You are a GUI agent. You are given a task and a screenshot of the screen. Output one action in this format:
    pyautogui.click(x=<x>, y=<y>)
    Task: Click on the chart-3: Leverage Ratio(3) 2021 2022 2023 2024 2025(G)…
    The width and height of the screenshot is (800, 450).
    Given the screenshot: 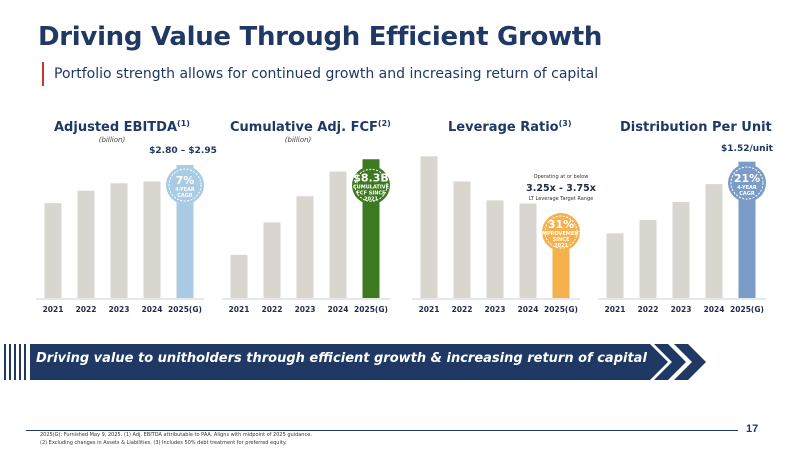 What is the action you would take?
    pyautogui.click(x=504, y=216)
    